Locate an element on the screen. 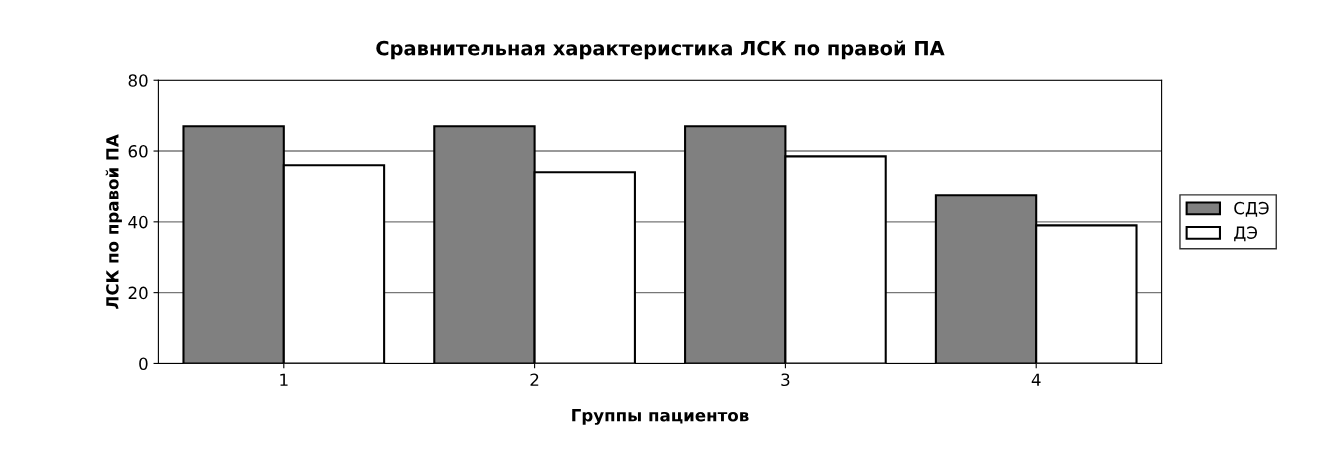 Image resolution: width=1320 pixels, height=472 pixels. y-tick-label: 20 is located at coordinates (138, 293).